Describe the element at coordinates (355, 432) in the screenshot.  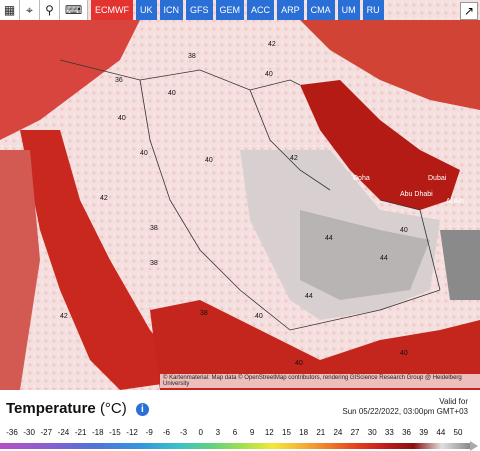
I see `scale-tick-label: 27` at that location.